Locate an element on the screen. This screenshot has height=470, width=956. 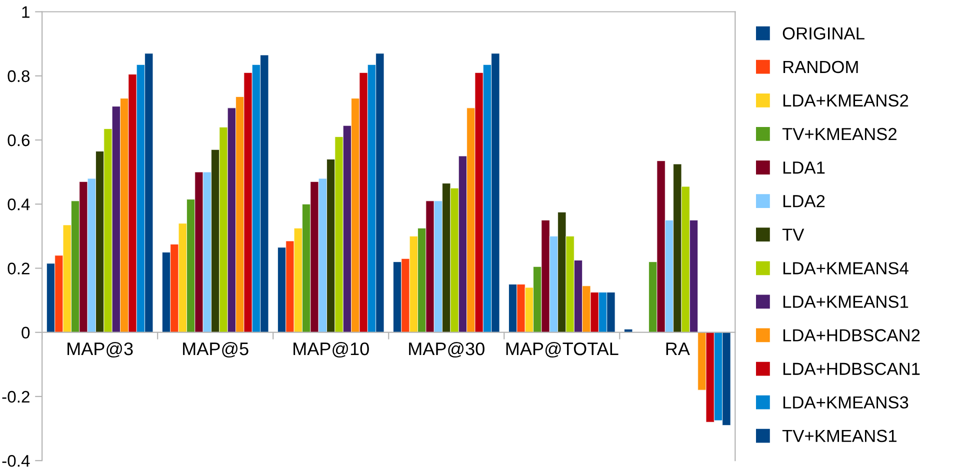
x-tick-label: MAP@5 is located at coordinates (215, 350).